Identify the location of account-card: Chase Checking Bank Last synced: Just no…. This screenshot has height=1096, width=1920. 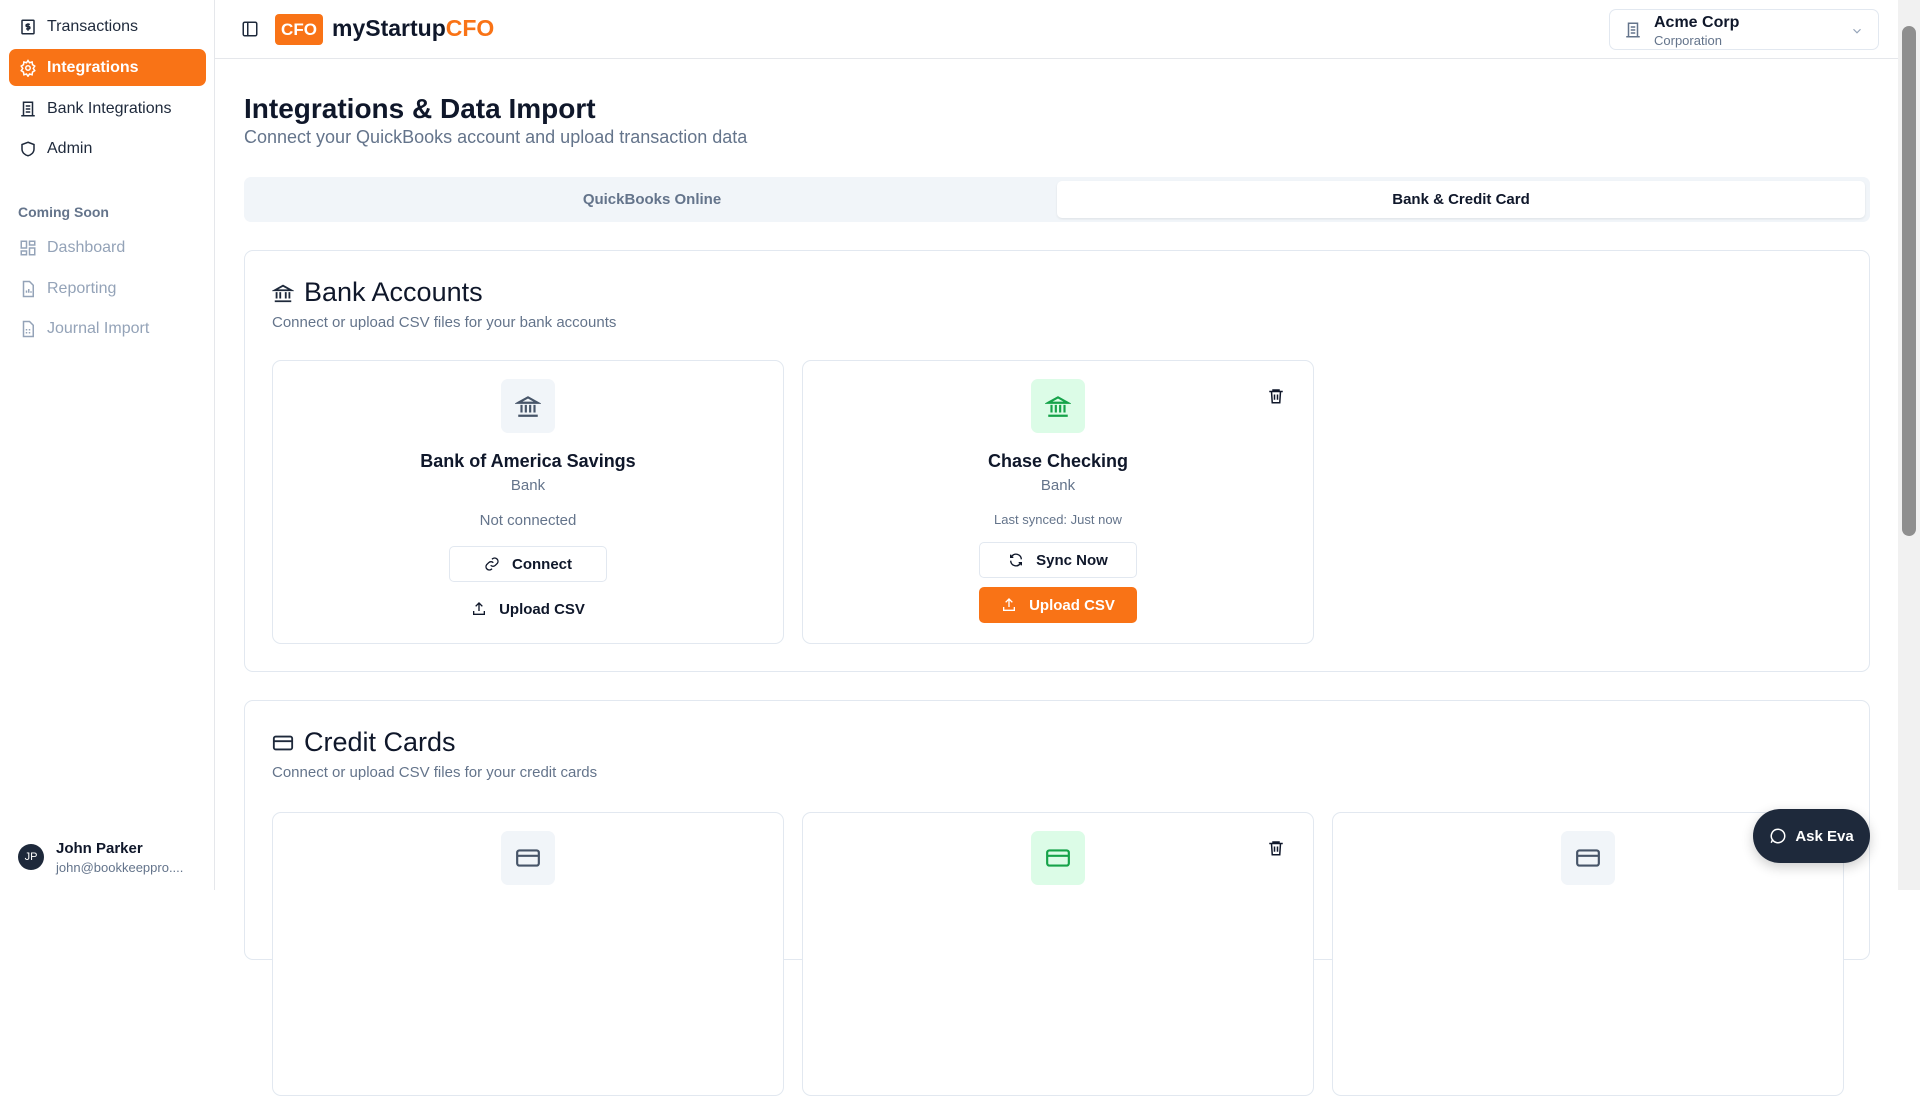
(1058, 502).